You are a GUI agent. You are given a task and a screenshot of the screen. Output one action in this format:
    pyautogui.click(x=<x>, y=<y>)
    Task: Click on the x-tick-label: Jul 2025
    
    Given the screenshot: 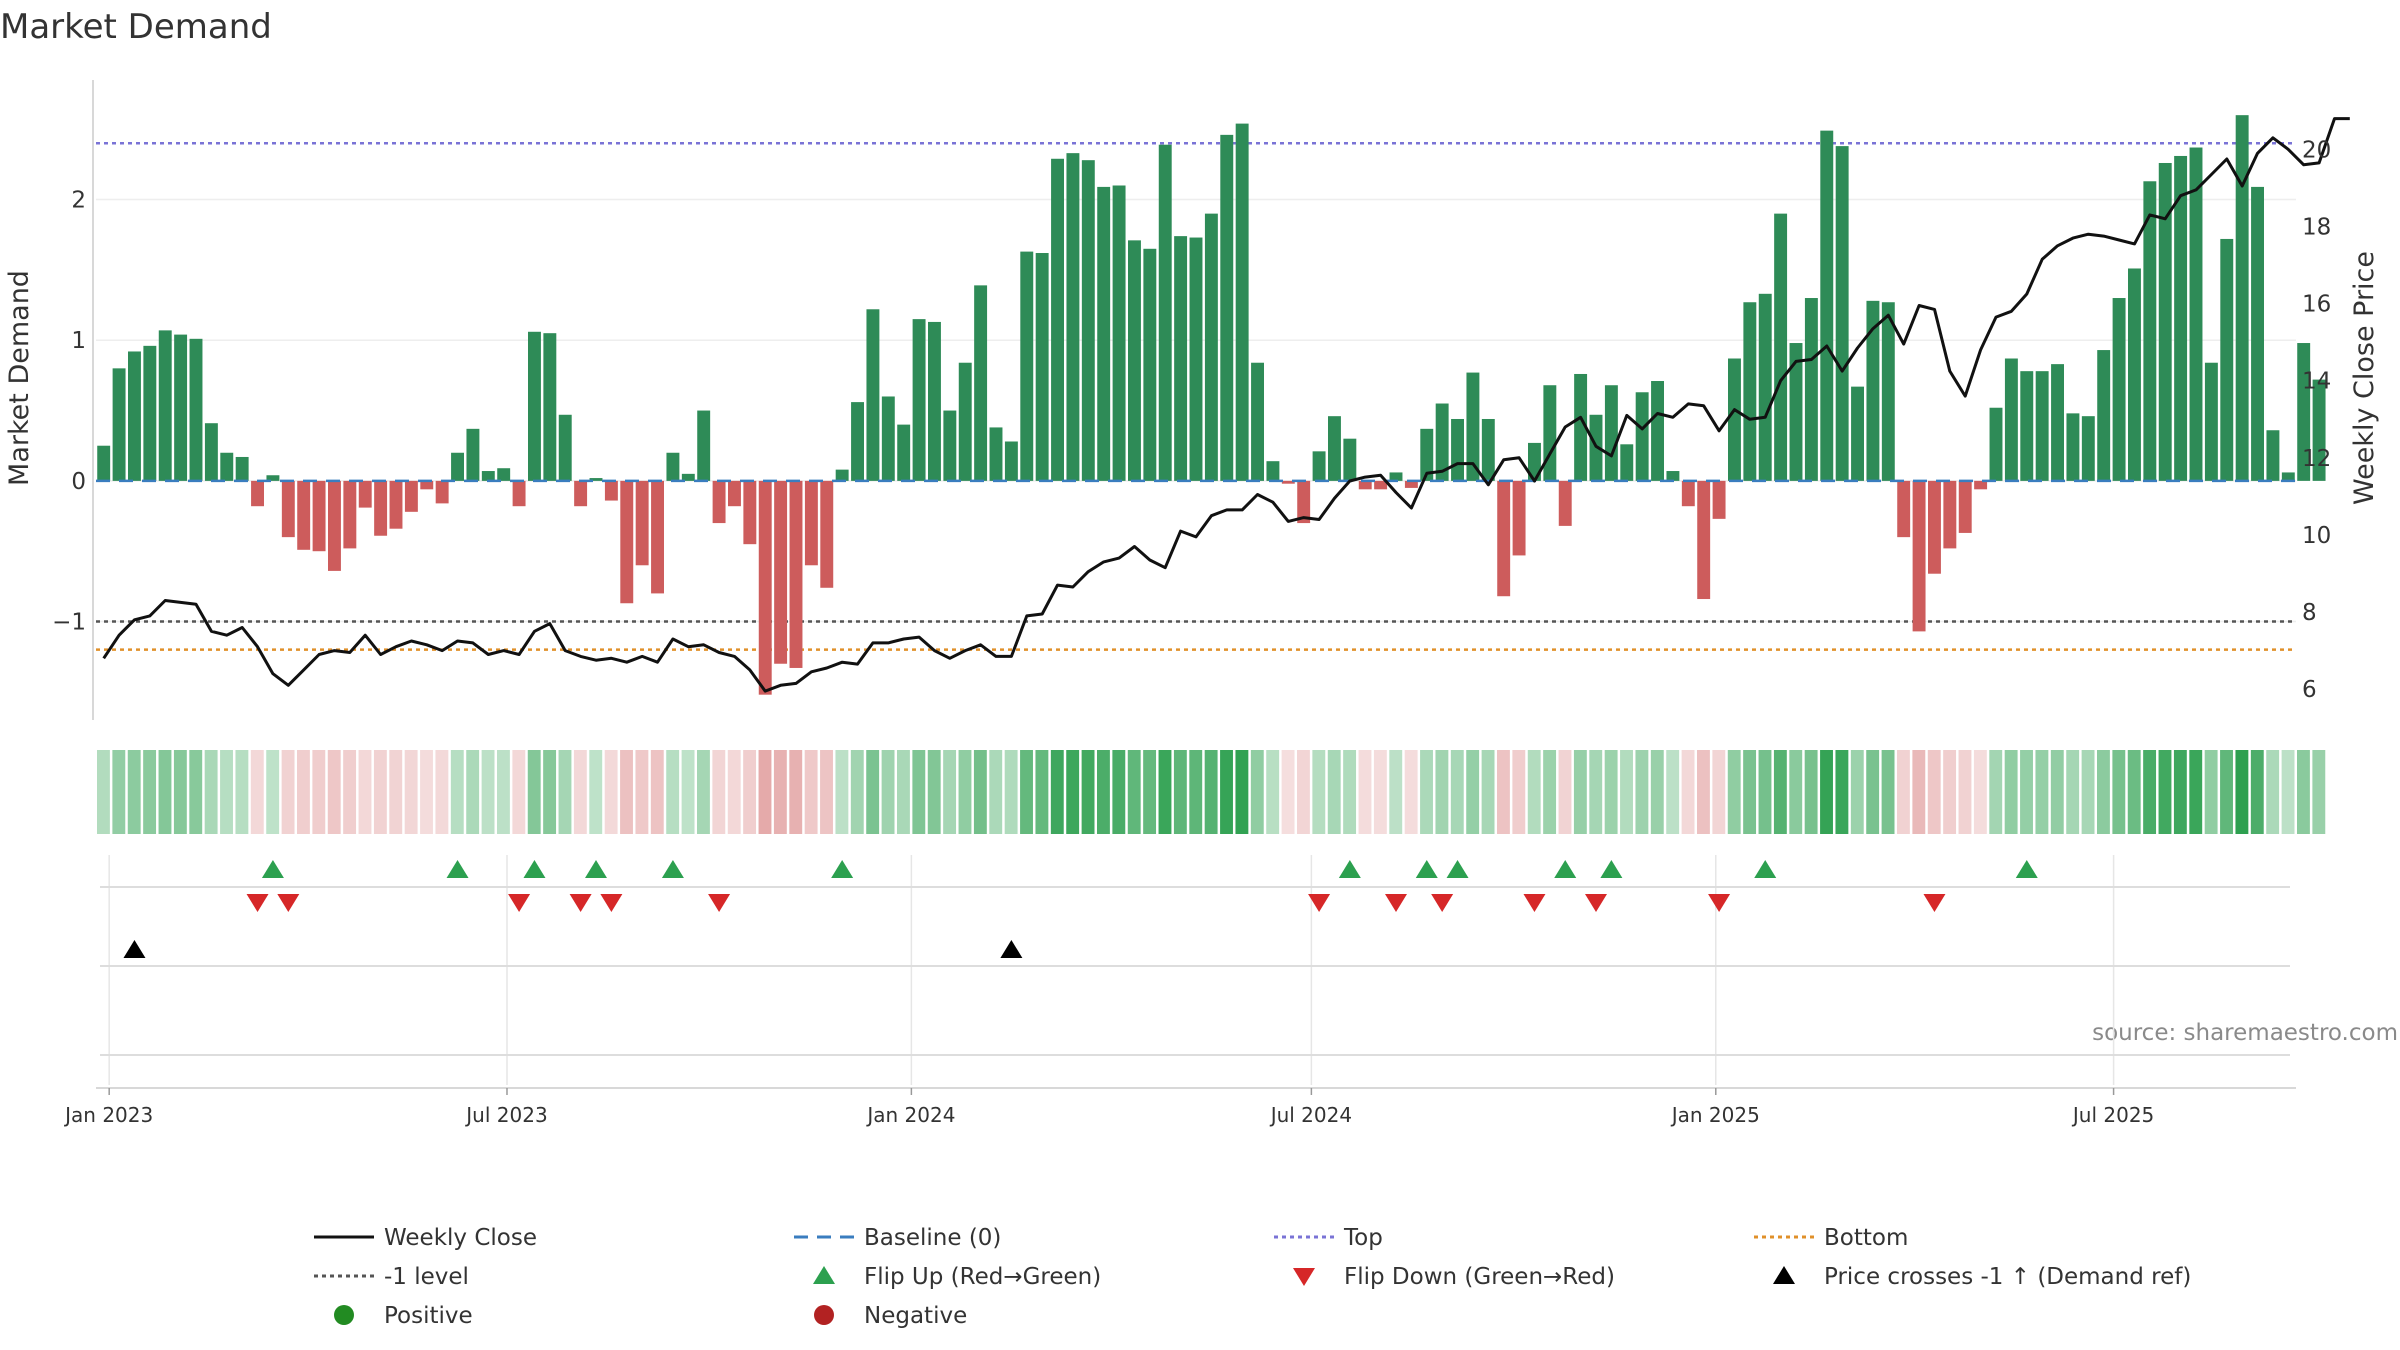 What is the action you would take?
    pyautogui.click(x=2112, y=1115)
    